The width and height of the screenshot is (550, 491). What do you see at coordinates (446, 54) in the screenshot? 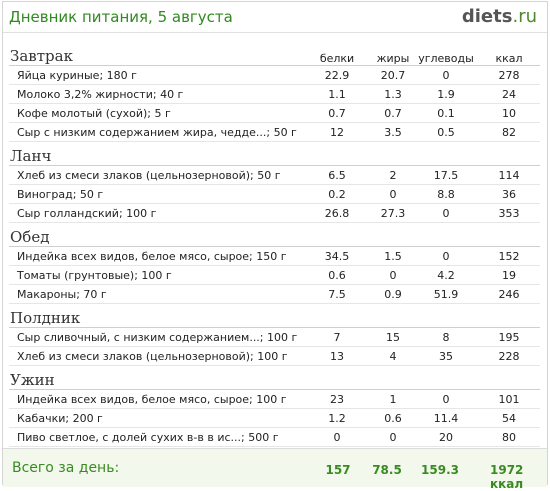
I see `column-header-carbs: углеводы` at bounding box center [446, 54].